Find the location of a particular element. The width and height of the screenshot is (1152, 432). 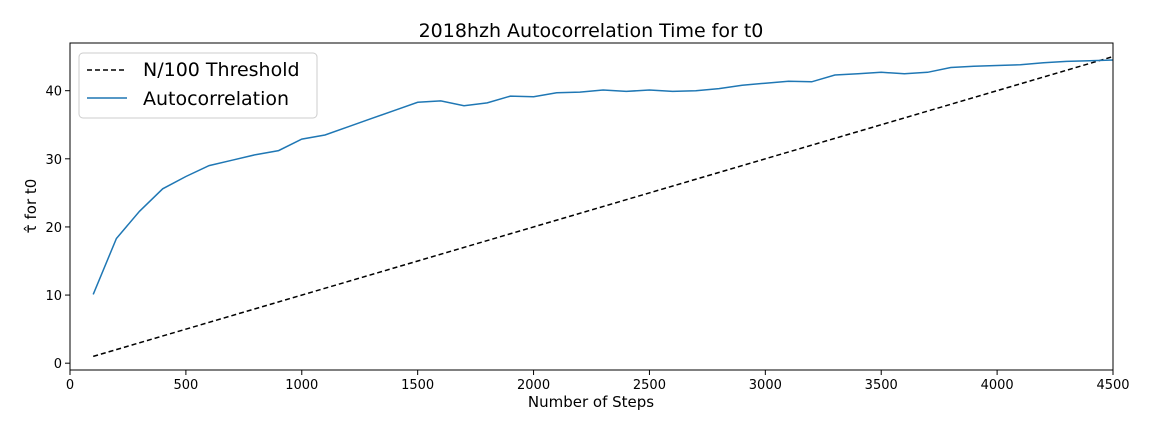

x-tick-label: 3000 is located at coordinates (765, 385).